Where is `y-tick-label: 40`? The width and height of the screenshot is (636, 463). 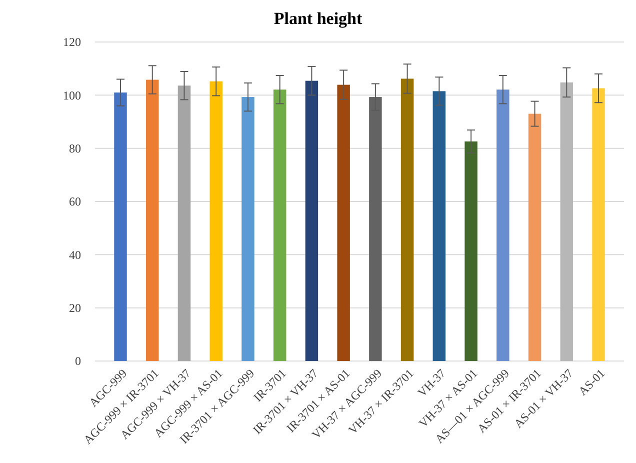
y-tick-label: 40 is located at coordinates (75, 255).